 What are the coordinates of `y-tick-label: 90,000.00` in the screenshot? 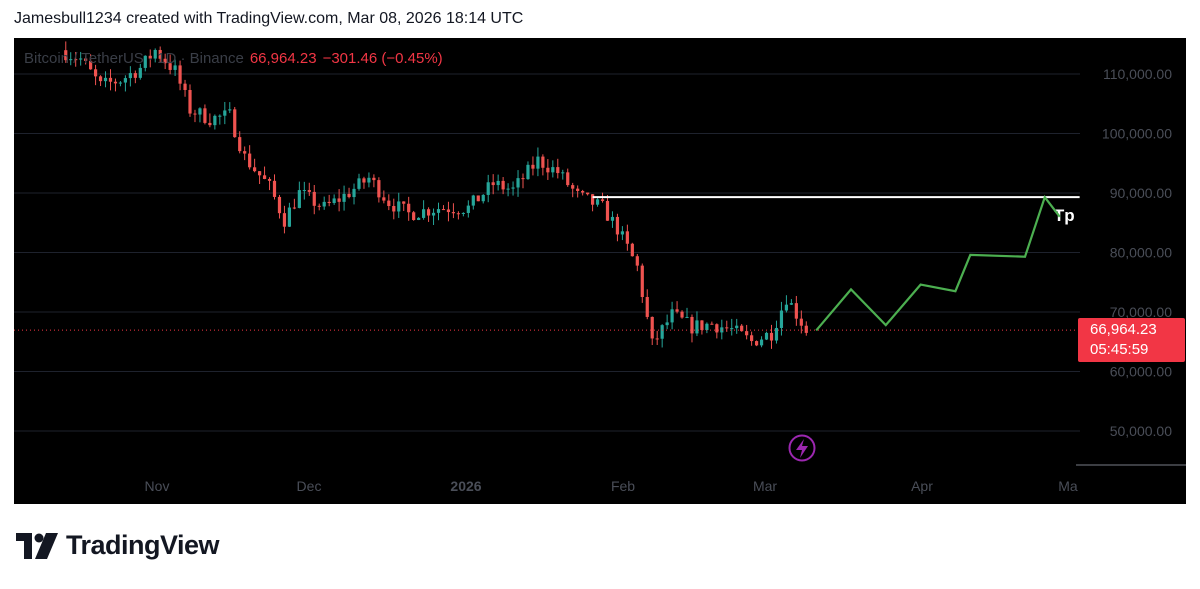 It's located at (1141, 193).